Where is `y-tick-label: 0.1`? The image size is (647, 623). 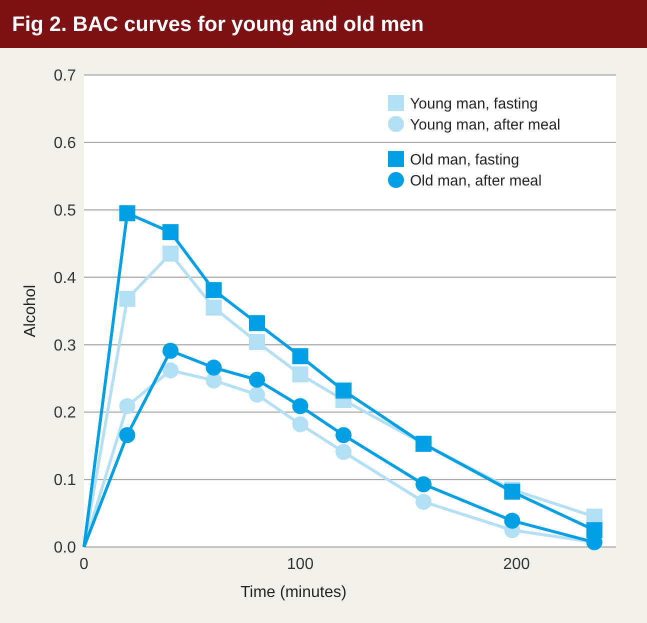 y-tick-label: 0.1 is located at coordinates (65, 481).